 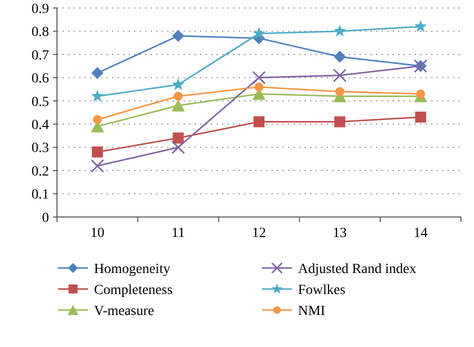 I want to click on legend-label: Adjusted Rand index, so click(x=357, y=269).